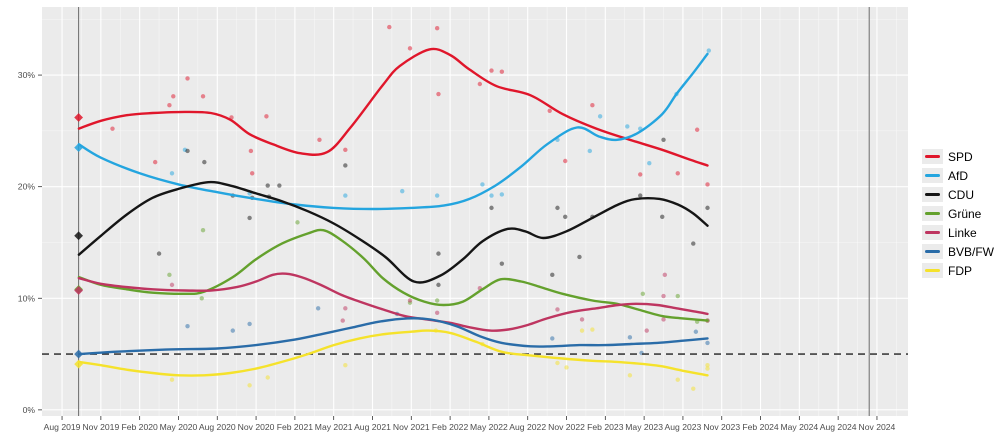  Describe the element at coordinates (393, 353) in the screenshot. I see `trend-line-fdp` at that location.